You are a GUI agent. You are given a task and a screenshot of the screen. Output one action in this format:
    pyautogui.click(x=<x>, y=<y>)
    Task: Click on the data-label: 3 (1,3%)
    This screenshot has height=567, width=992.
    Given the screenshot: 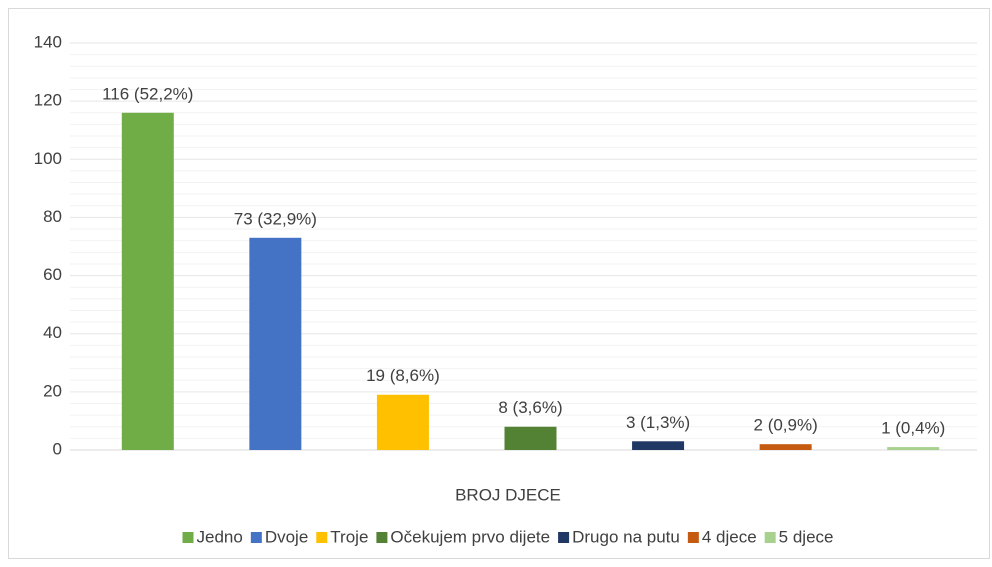 What is the action you would take?
    pyautogui.click(x=658, y=422)
    